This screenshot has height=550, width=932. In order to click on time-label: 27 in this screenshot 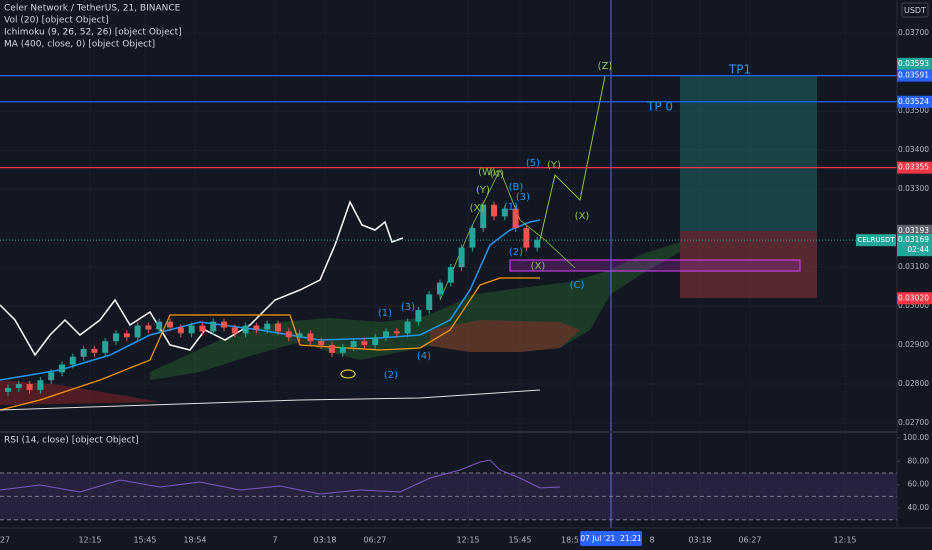, I will do `click(5, 540)`.